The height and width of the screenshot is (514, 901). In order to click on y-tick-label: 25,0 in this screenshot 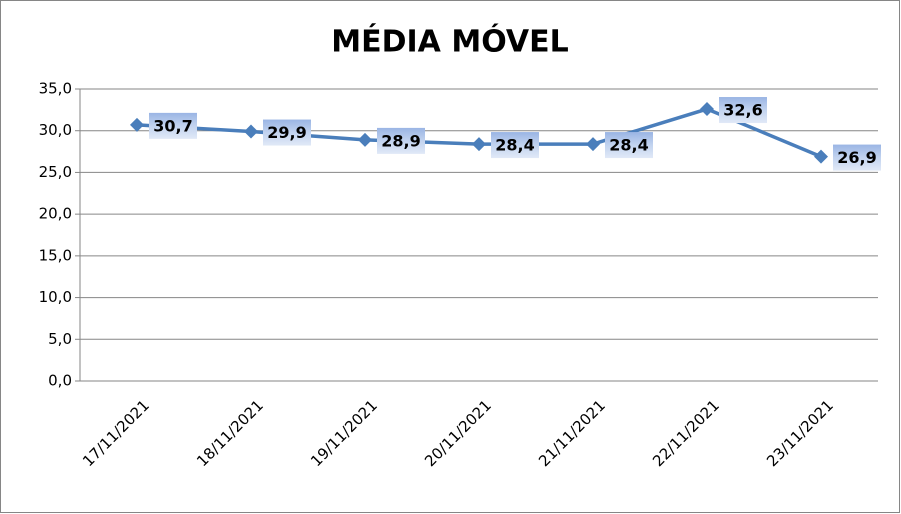, I will do `click(55, 172)`.